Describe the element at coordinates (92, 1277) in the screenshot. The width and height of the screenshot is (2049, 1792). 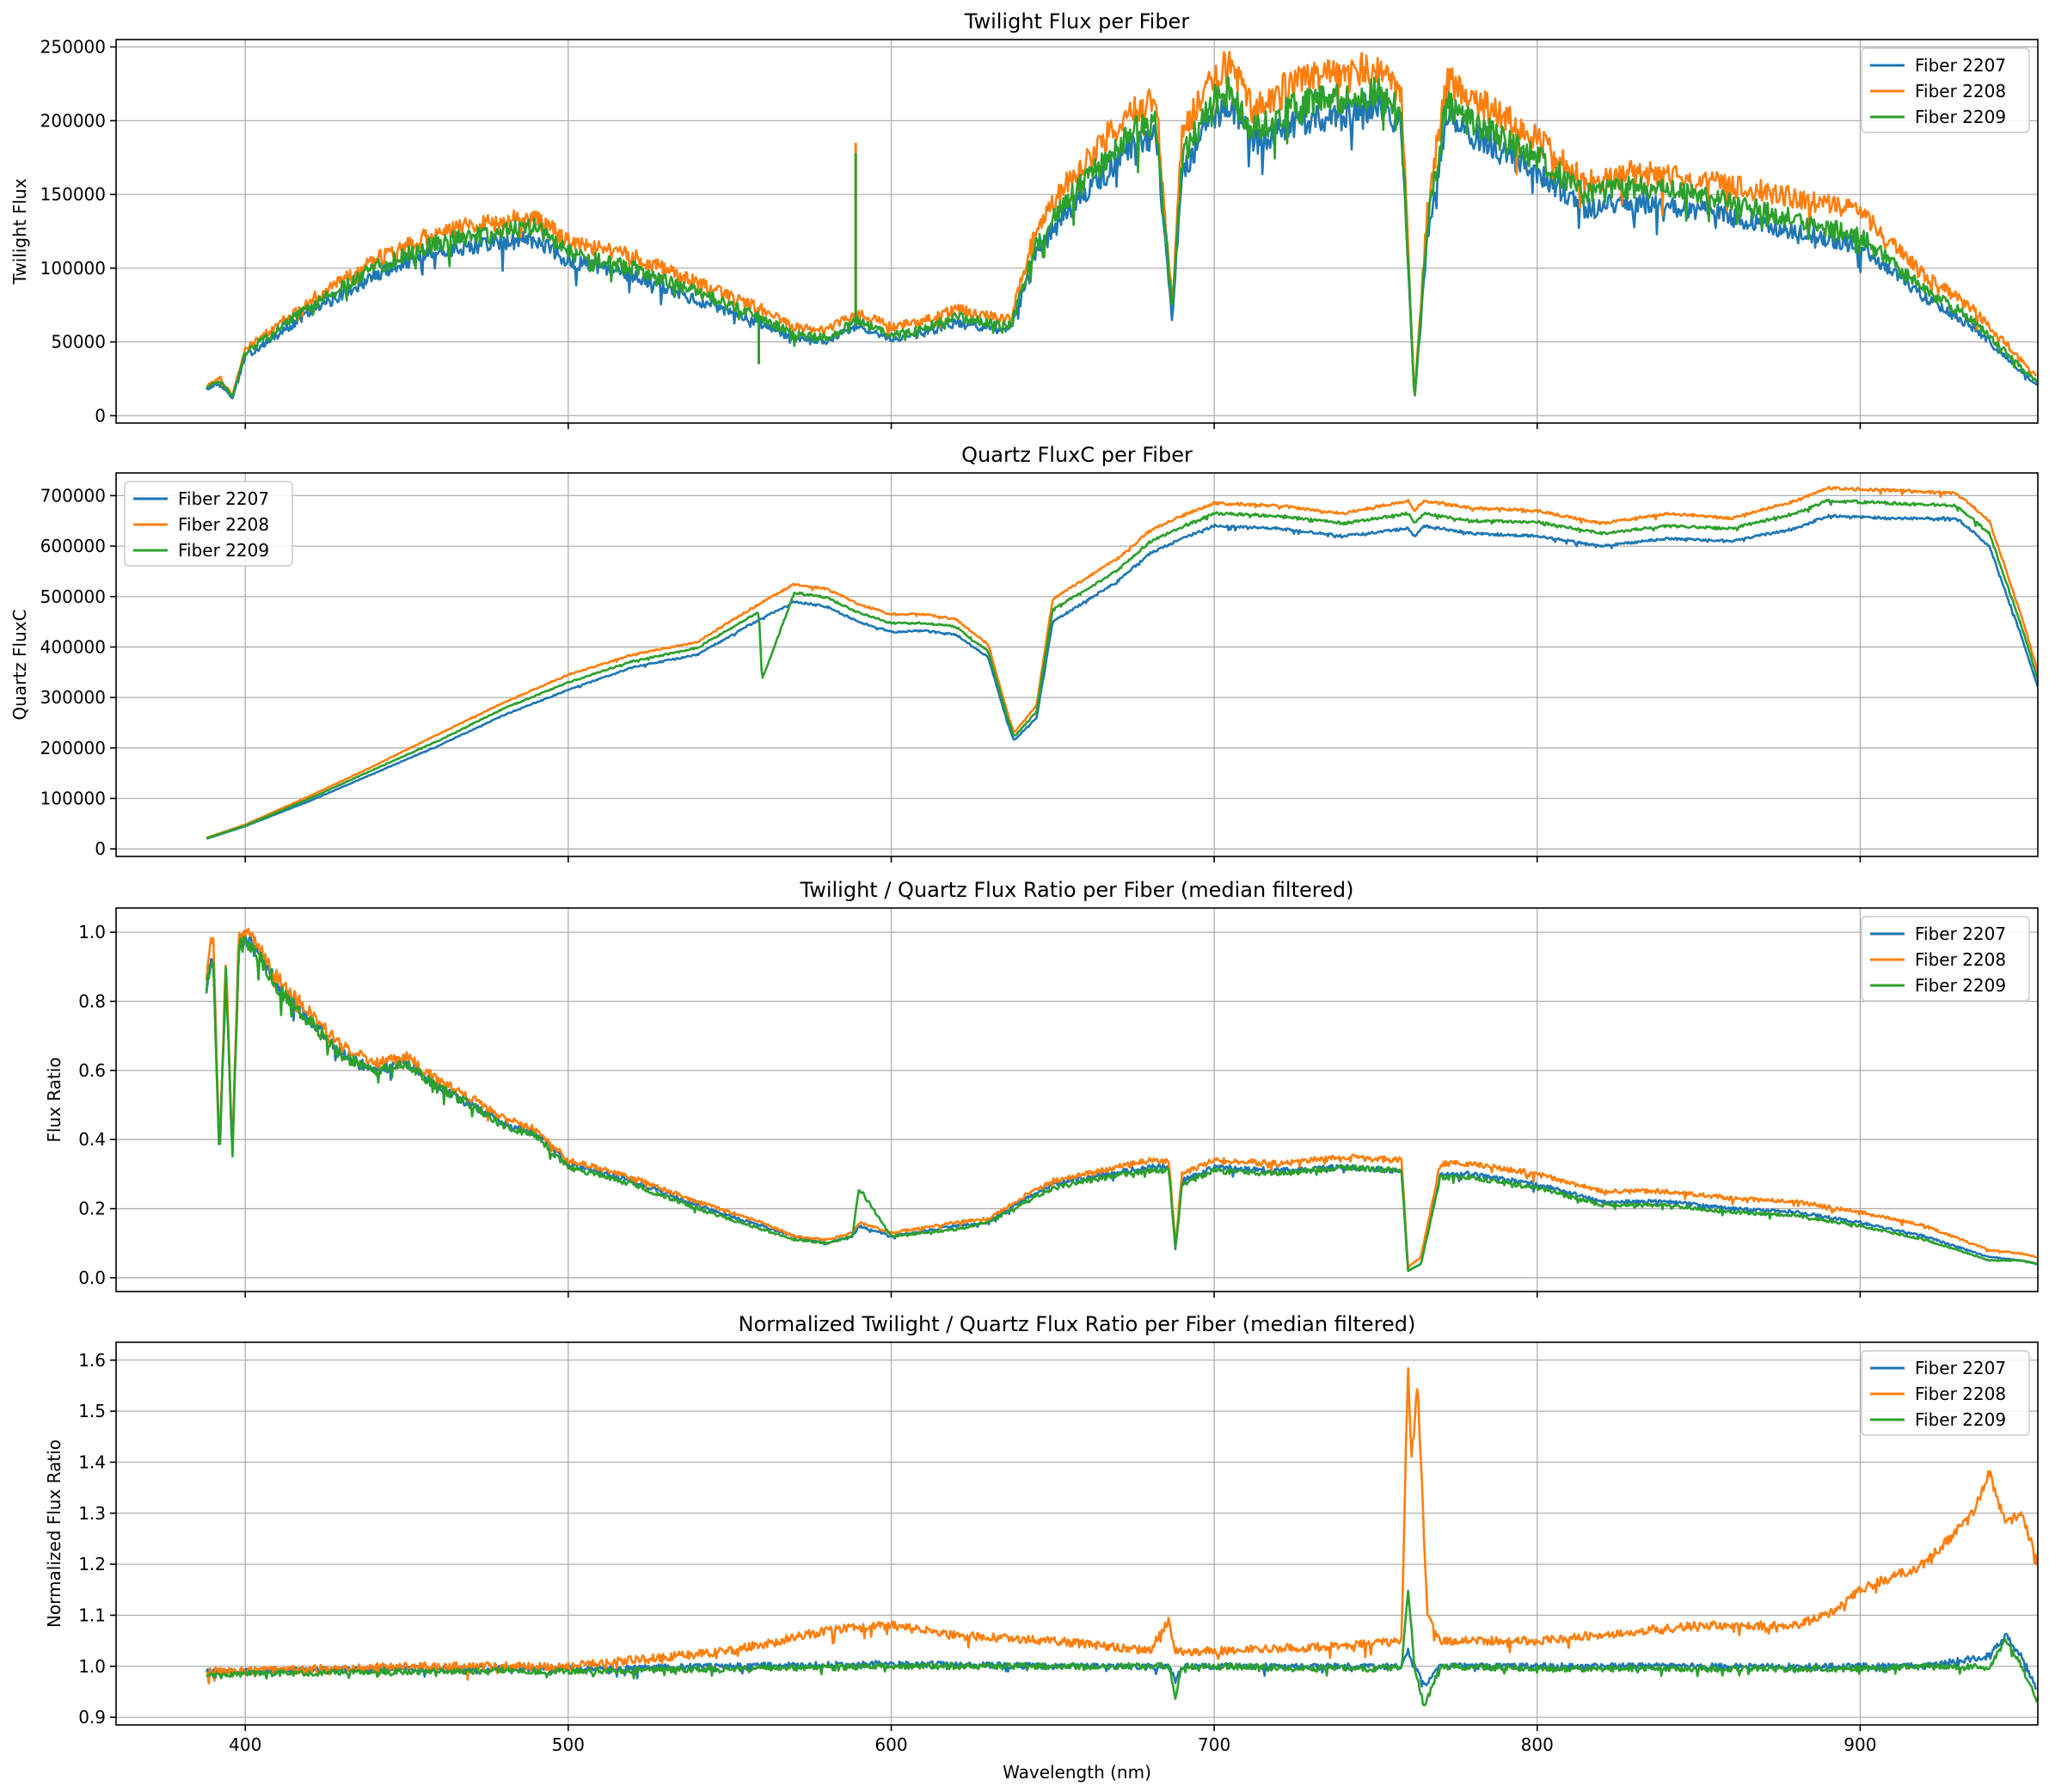
I see `y-tick-label: 0.0` at that location.